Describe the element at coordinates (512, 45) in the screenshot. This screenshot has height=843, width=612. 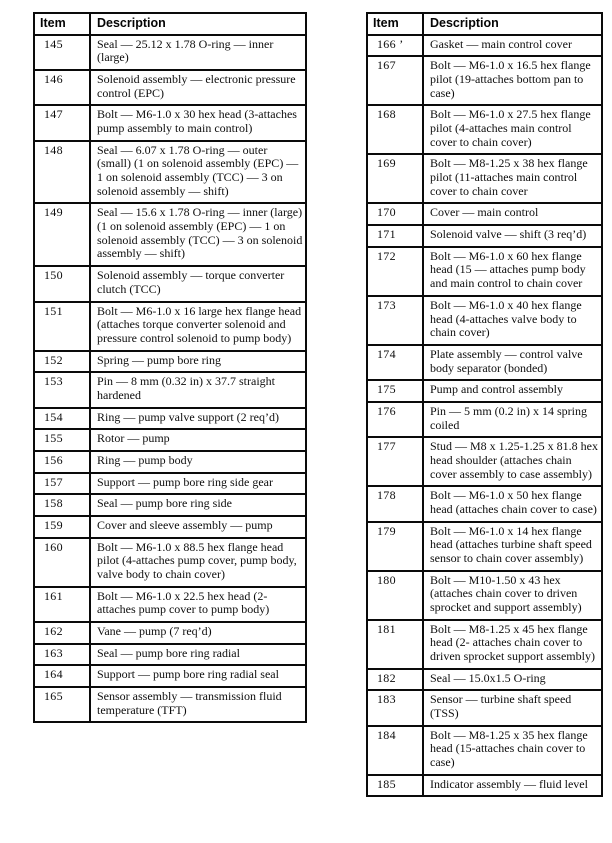
I see `item-description: Gasket — main control cover` at that location.